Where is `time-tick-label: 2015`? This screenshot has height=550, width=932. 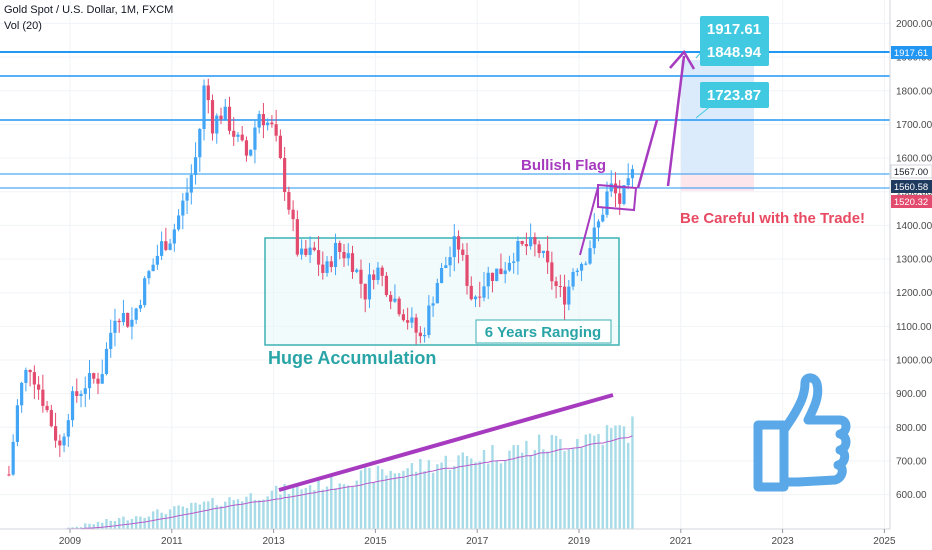 time-tick-label: 2015 is located at coordinates (375, 541).